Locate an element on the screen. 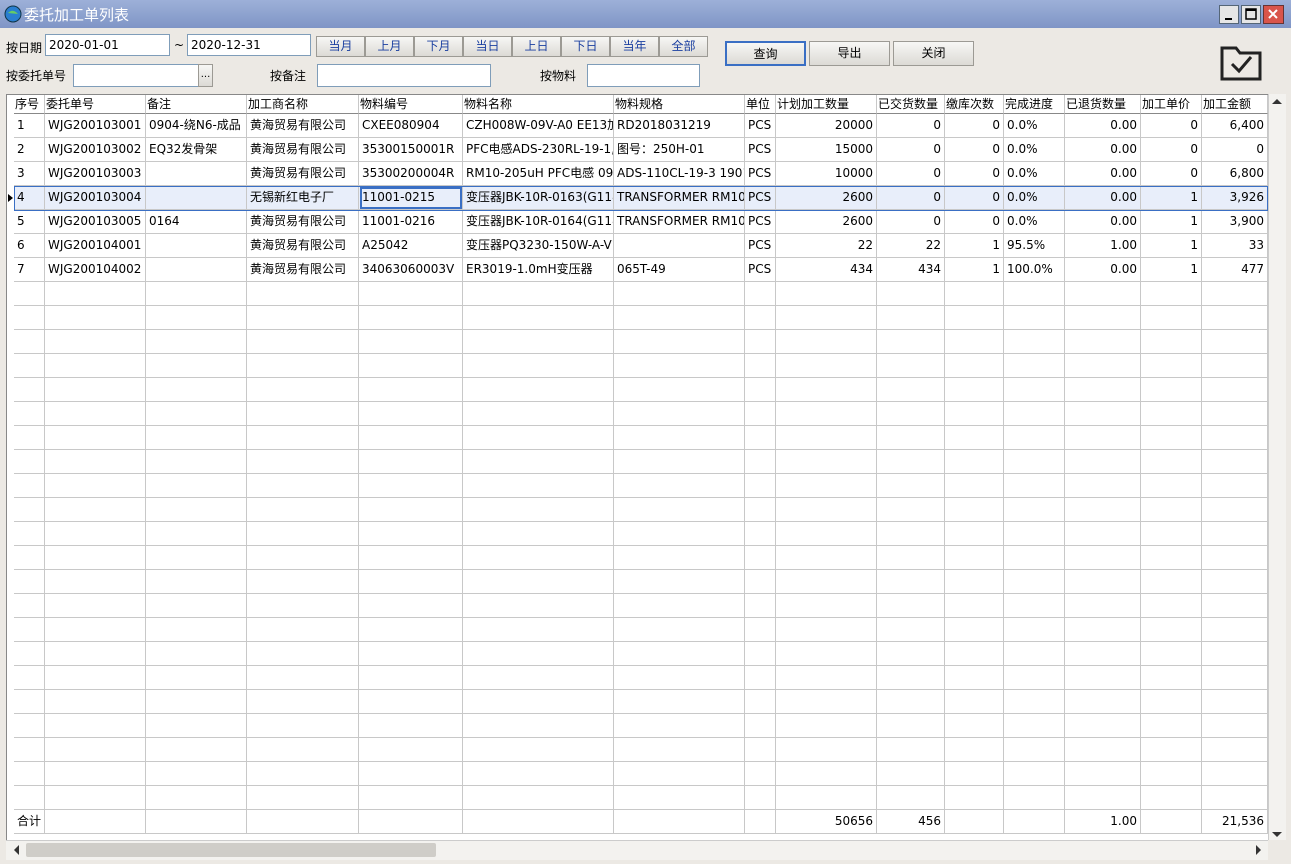 Image resolution: width=1291 pixels, height=864 pixels. table-cell: 3 is located at coordinates (29, 174).